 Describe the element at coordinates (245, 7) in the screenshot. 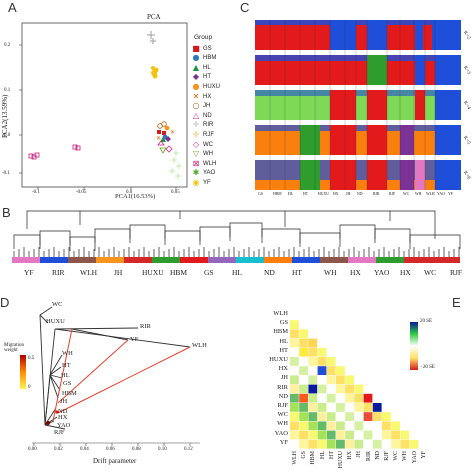

I see `panel-letter-c: C` at that location.